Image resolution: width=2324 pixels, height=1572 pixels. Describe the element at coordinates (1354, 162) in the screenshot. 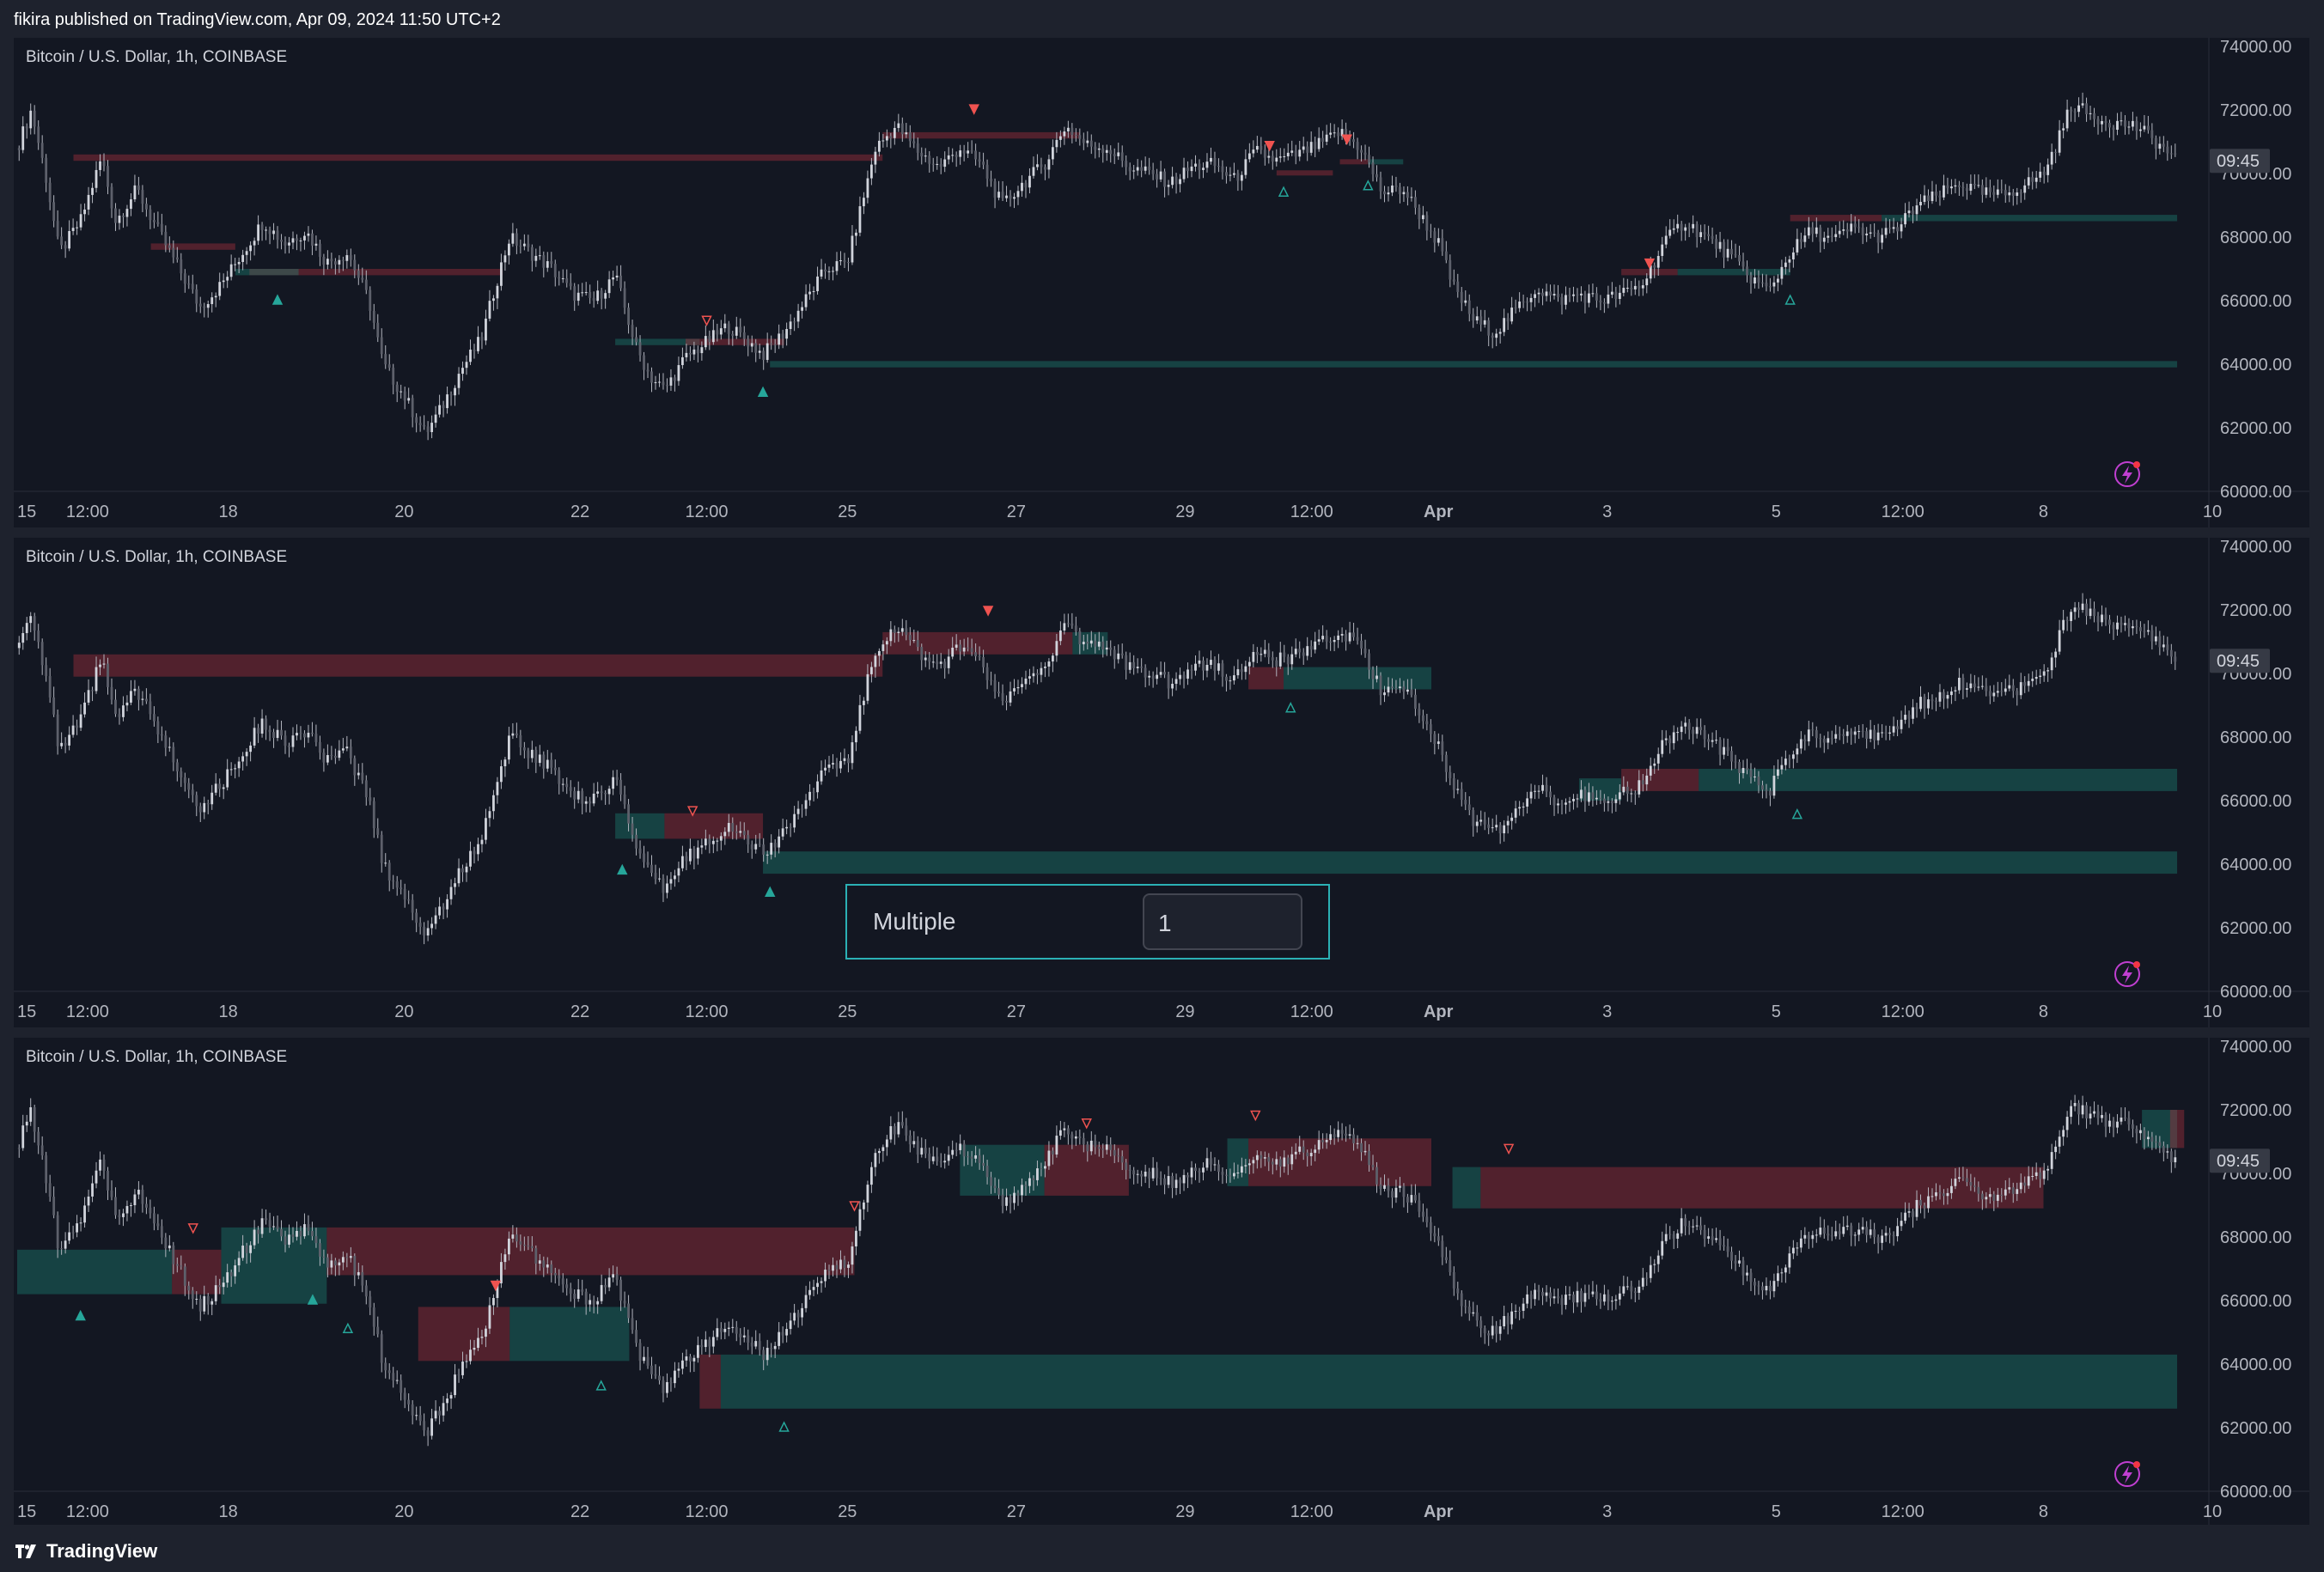

I see `bearish-zone` at that location.